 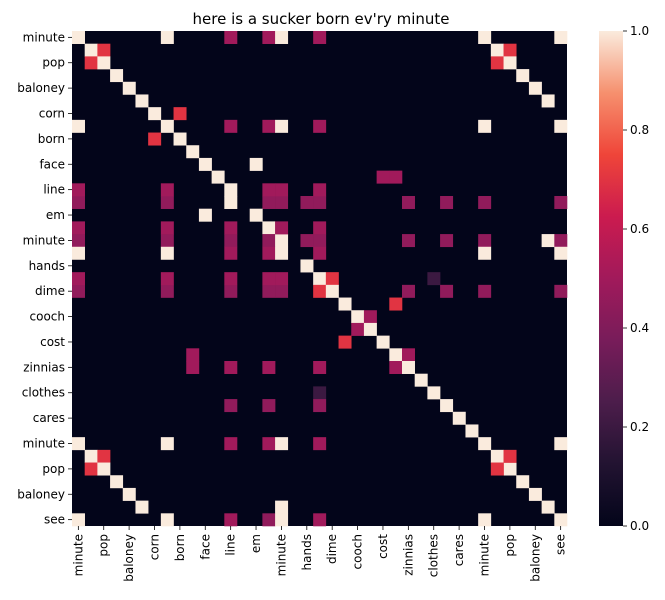 I want to click on colorbar-tick-label: 0.4, so click(x=639, y=328).